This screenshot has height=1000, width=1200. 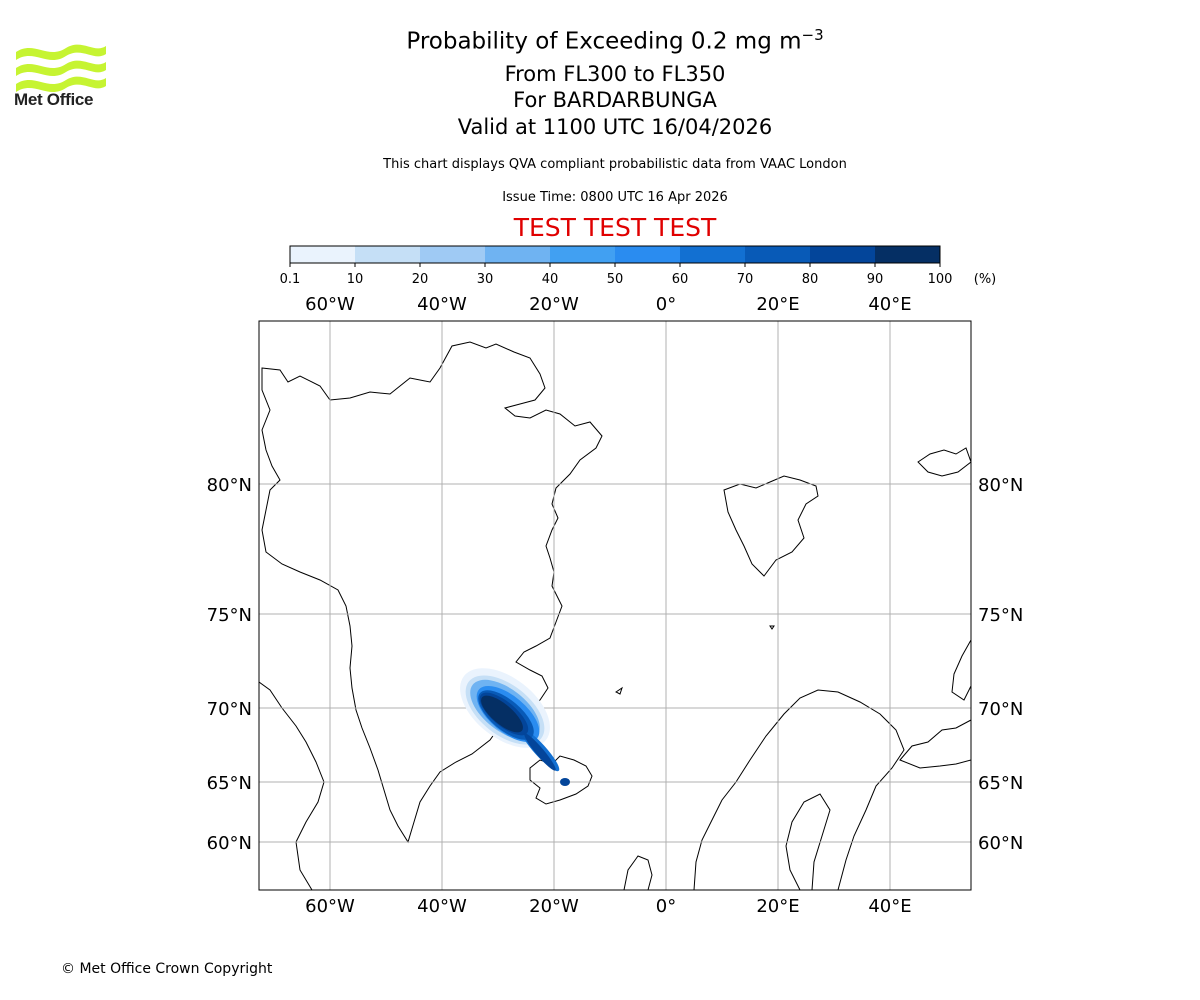 I want to click on colorbar: 0.1 10 20 30 40 50 60 70 80 90 100 (%), so click(x=638, y=266).